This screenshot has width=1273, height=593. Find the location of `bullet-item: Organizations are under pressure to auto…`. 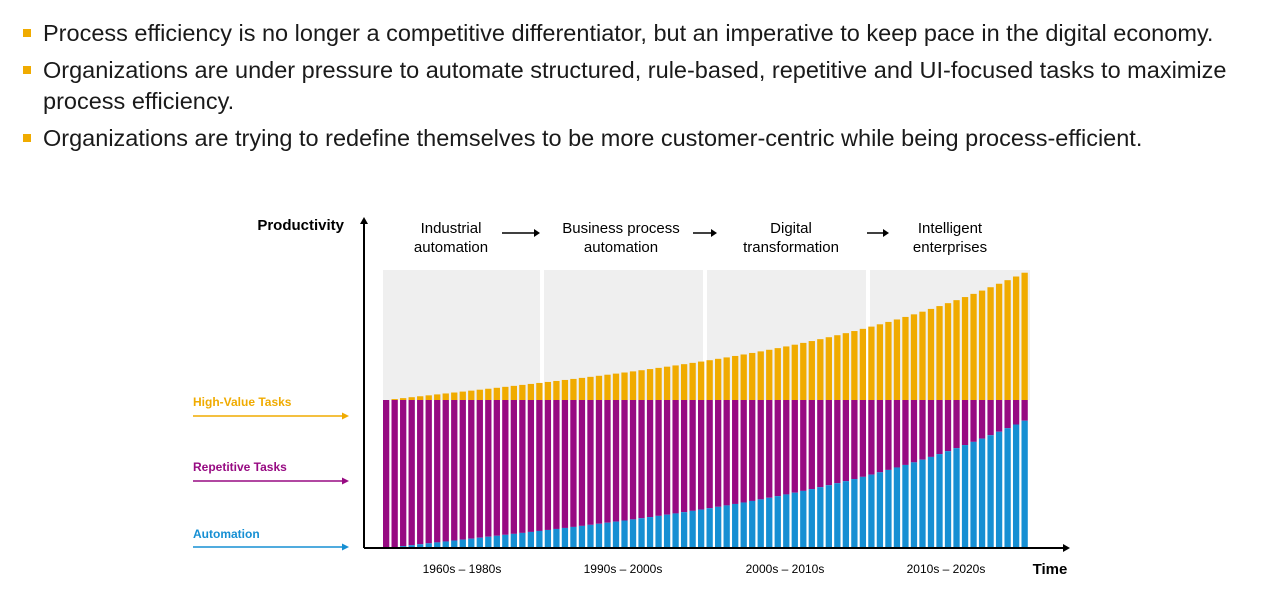

bullet-item: Organizations are under pressure to auto… is located at coordinates (642, 86).